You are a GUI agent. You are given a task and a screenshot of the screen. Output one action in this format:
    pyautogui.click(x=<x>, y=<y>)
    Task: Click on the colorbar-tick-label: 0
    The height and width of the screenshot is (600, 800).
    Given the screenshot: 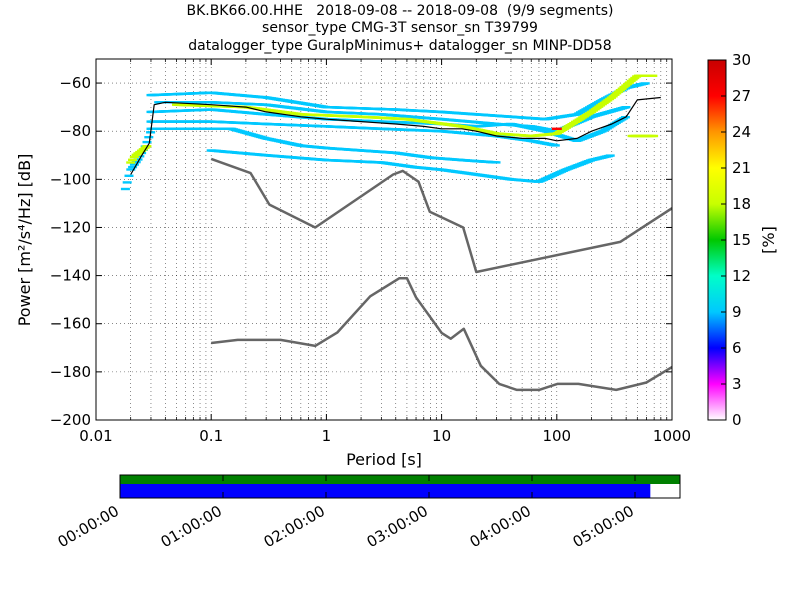 What is the action you would take?
    pyautogui.click(x=737, y=420)
    